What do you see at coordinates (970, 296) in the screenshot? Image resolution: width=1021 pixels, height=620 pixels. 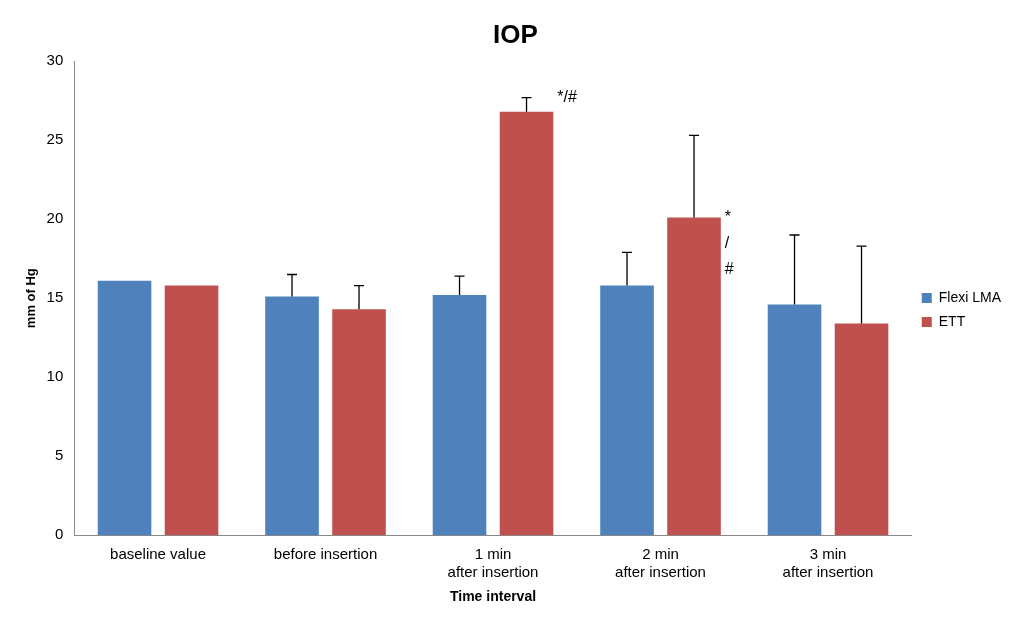 I see `legend-label: Flexi LMA` at bounding box center [970, 296].